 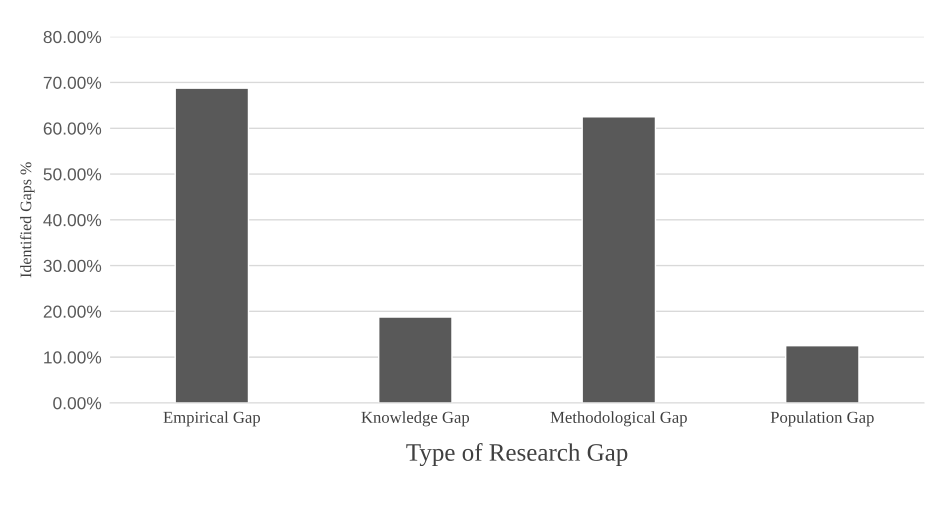 What do you see at coordinates (73, 266) in the screenshot?
I see `y-tick-label: 30.00%` at bounding box center [73, 266].